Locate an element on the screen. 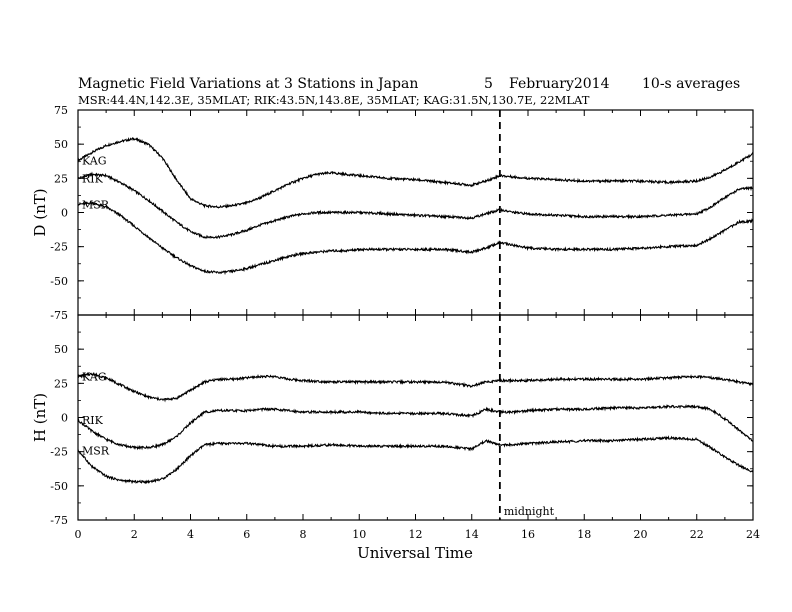 This screenshot has height=612, width=792. panel-1-series-msr-line is located at coordinates (415, 238).